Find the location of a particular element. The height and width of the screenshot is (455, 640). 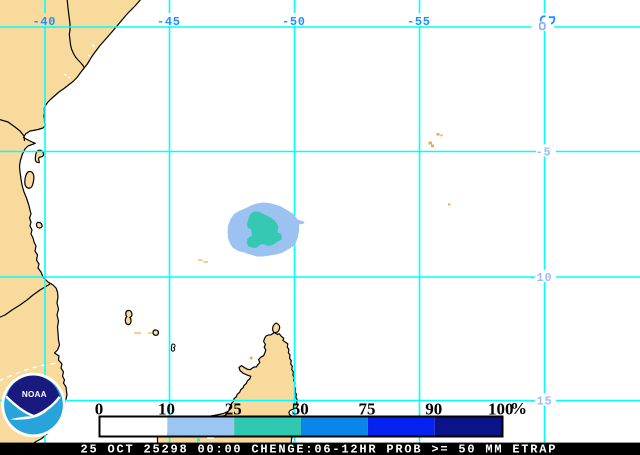

svg-text: 10 is located at coordinates (166, 409).